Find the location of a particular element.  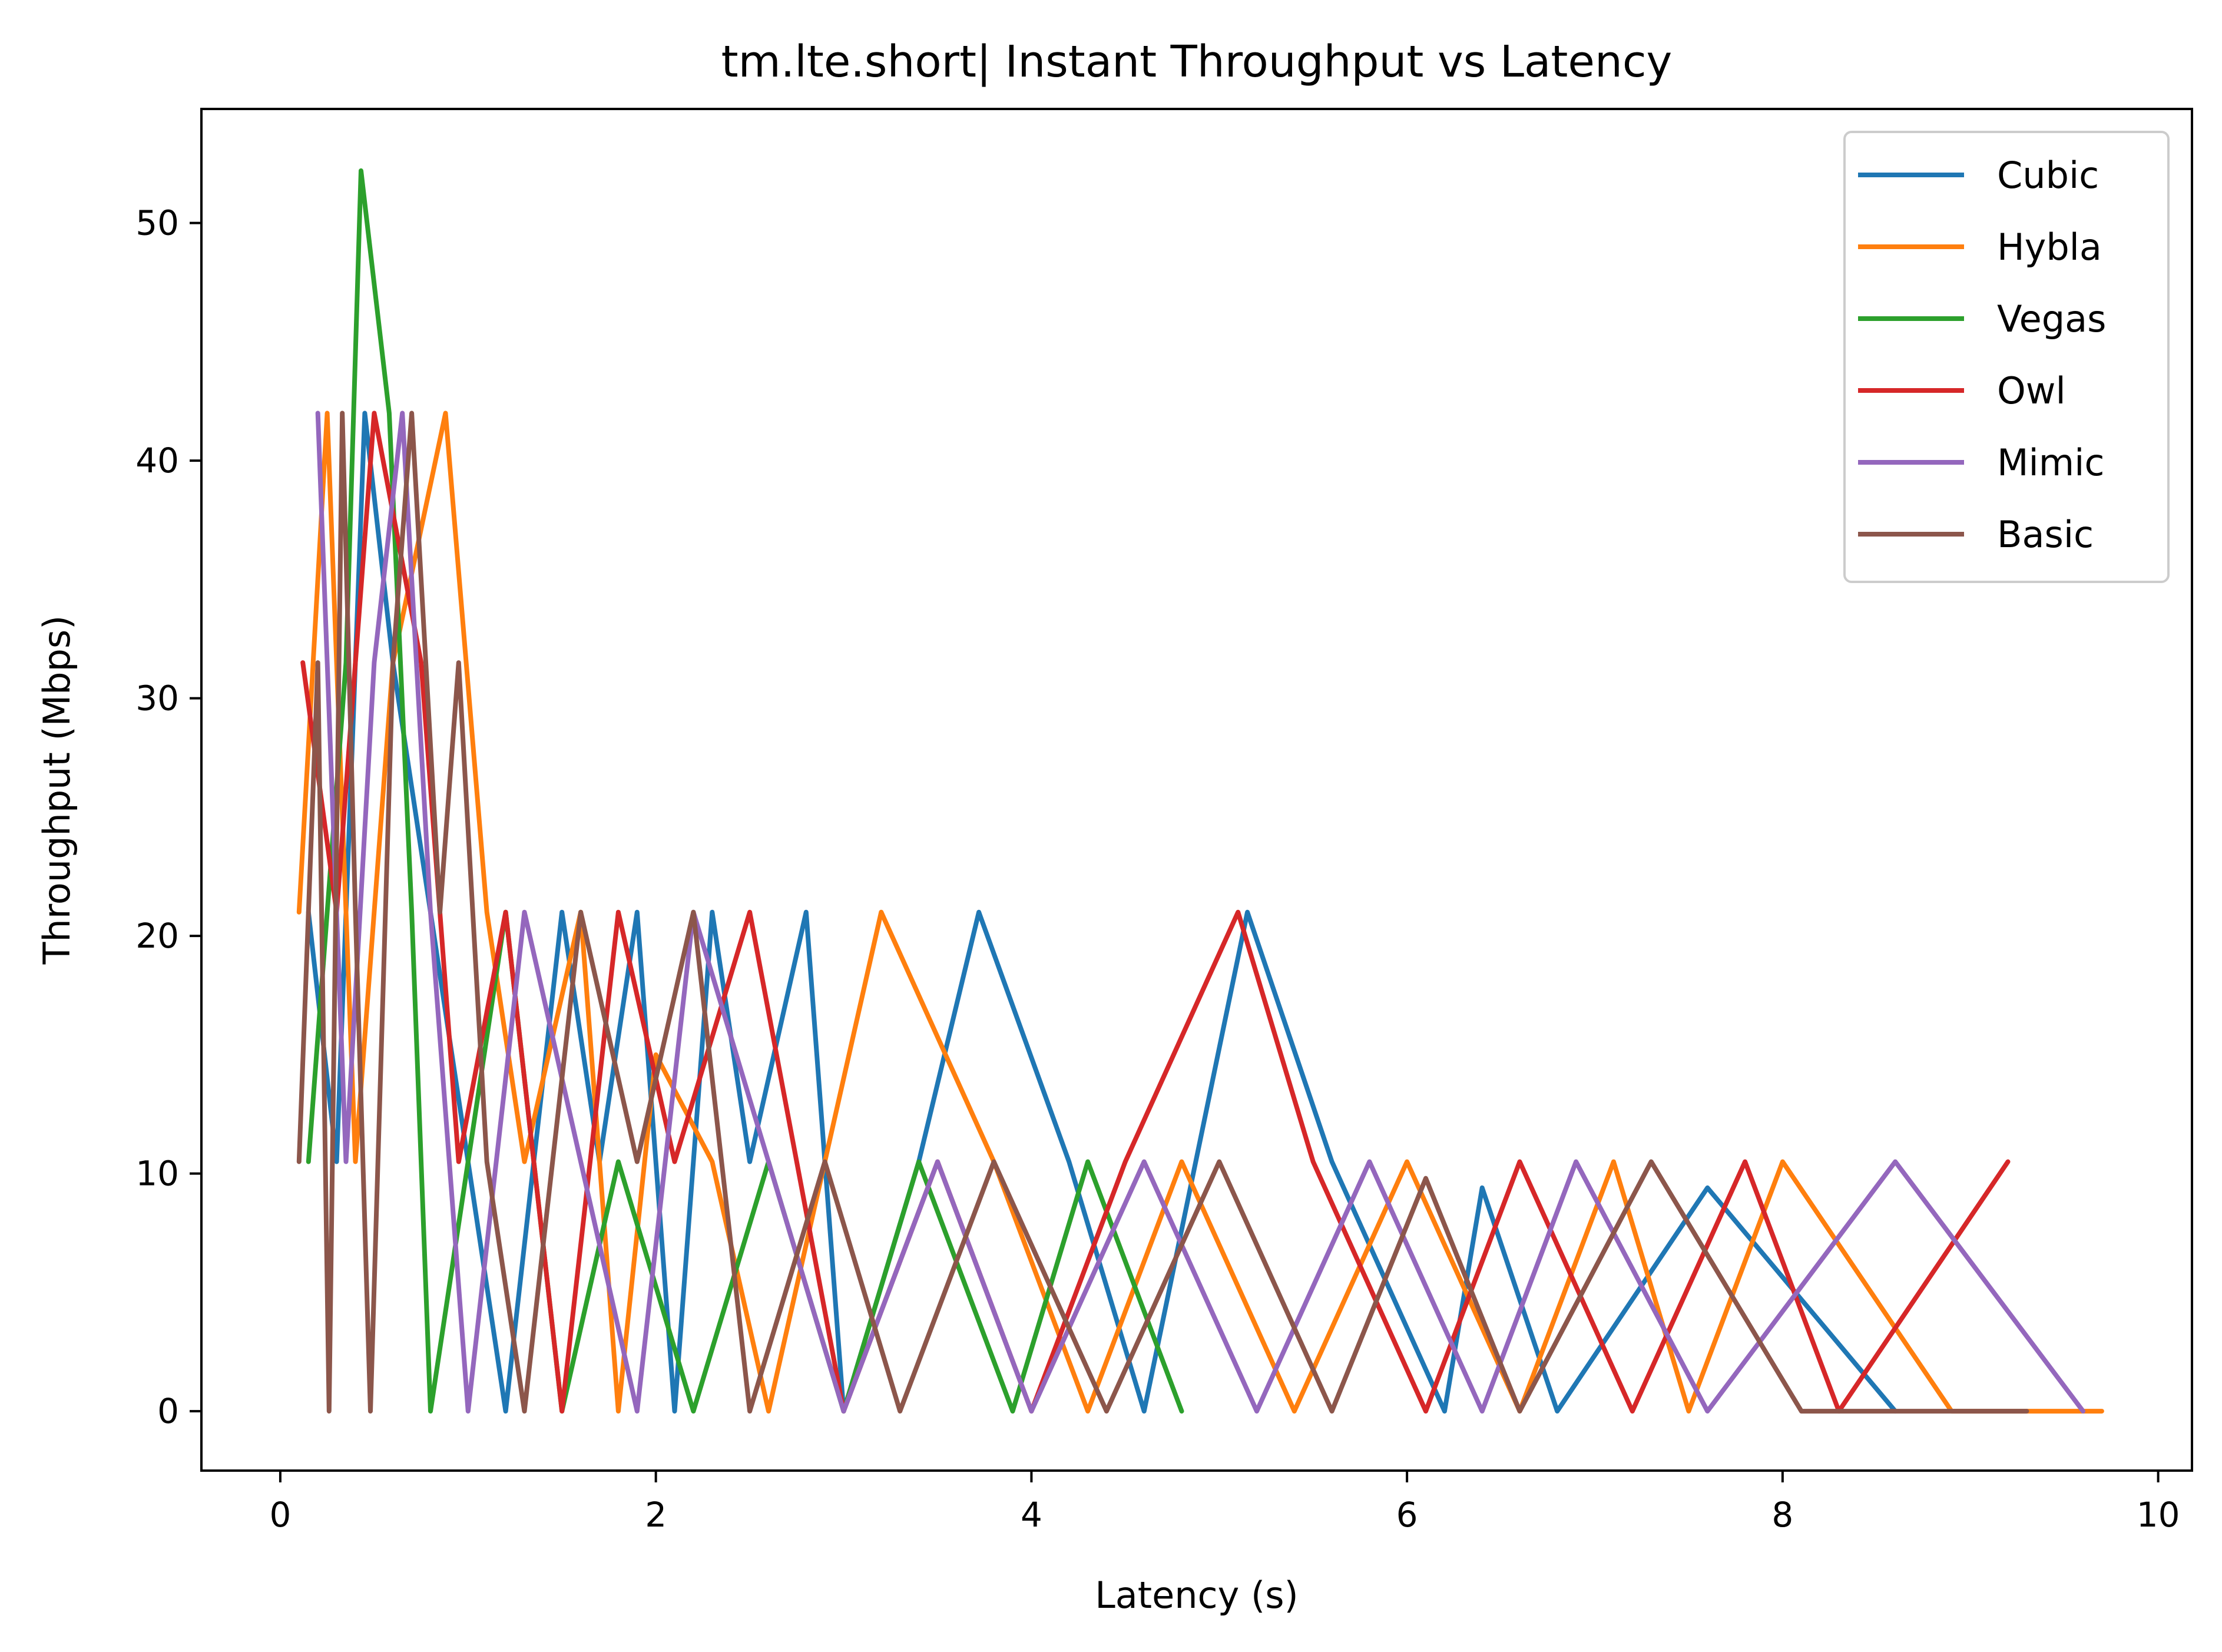

legend: Cubic Hybla Vegas Owl Mimic Basic is located at coordinates (2006, 357).